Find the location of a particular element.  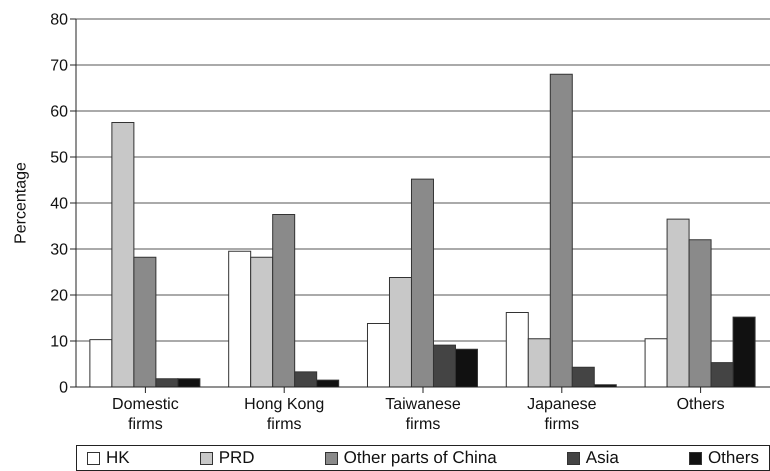

x-tick-label: Others is located at coordinates (700, 404).